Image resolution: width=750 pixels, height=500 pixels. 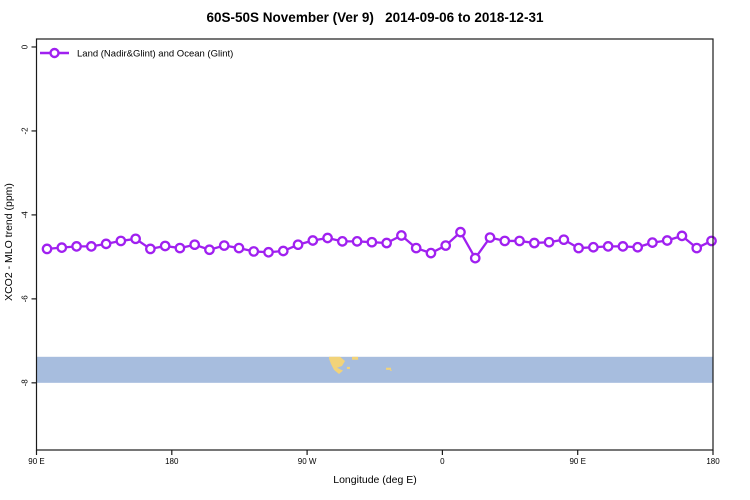 I want to click on land-feature-patagonia-coast-specks, so click(x=355, y=358).